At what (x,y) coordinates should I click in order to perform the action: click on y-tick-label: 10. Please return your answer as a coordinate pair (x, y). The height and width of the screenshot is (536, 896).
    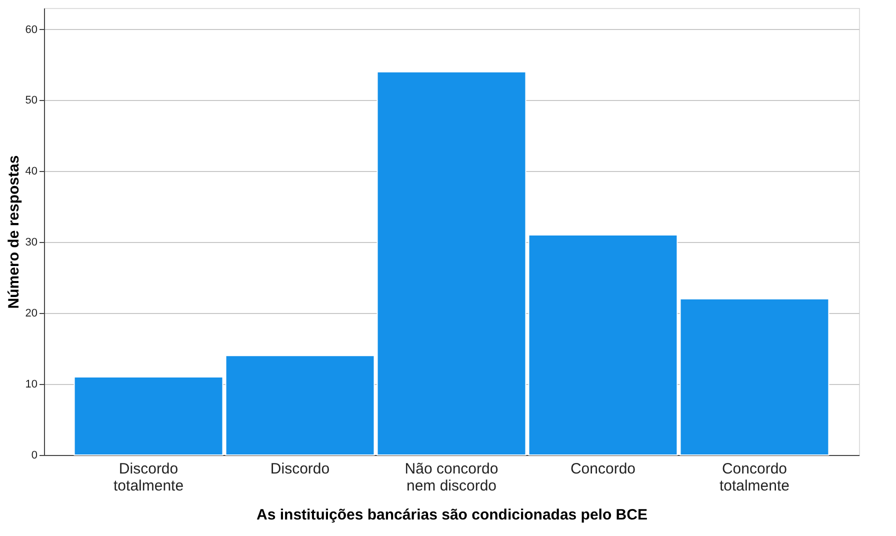
    Looking at the image, I should click on (31, 384).